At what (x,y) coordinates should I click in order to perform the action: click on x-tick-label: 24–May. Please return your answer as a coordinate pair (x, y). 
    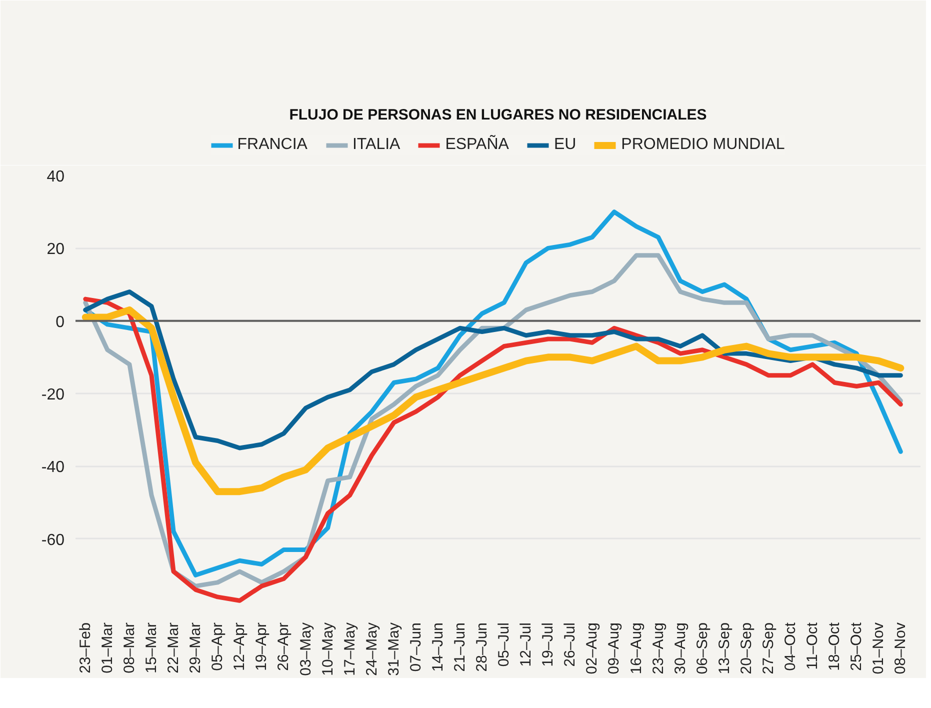
    Looking at the image, I should click on (371, 649).